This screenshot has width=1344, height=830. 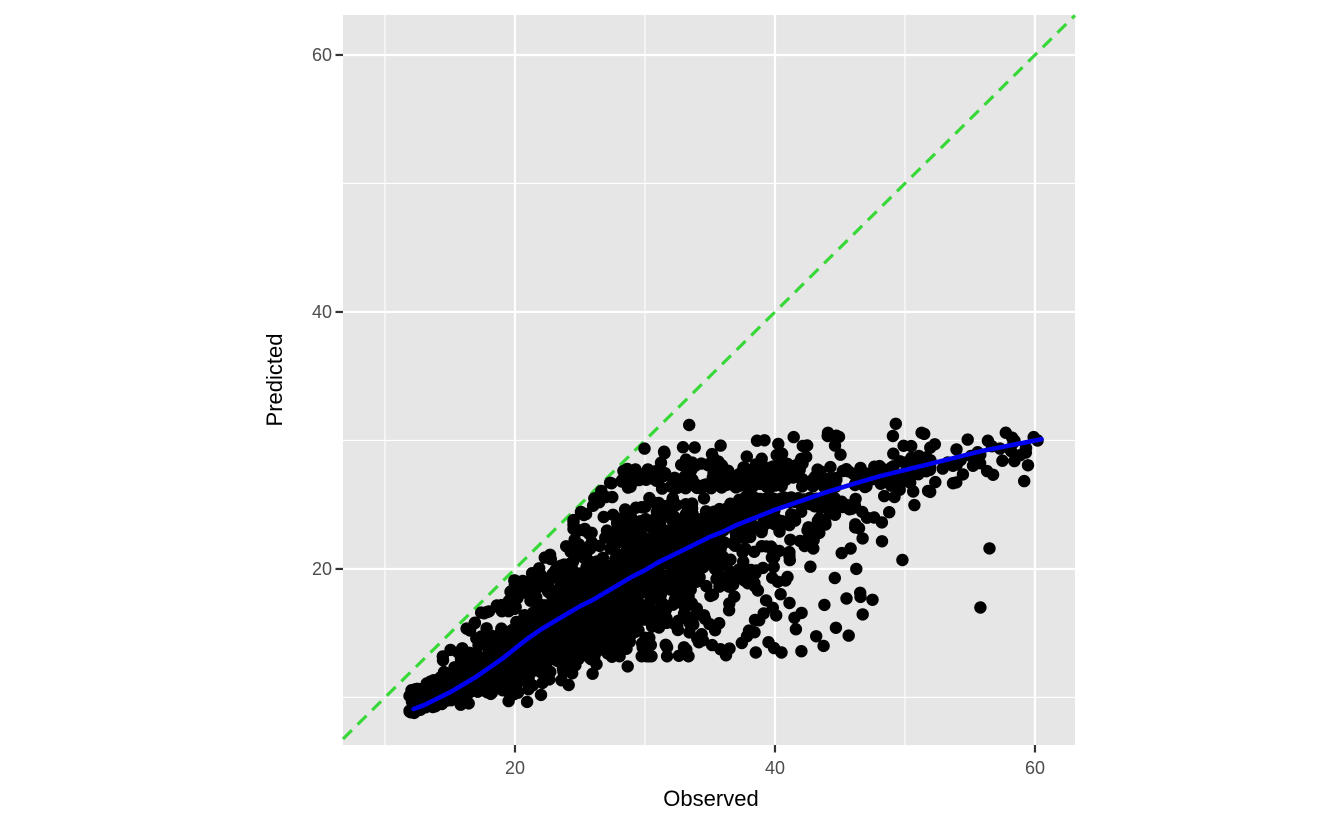 What do you see at coordinates (515, 768) in the screenshot?
I see `x-tick-label-20: 20` at bounding box center [515, 768].